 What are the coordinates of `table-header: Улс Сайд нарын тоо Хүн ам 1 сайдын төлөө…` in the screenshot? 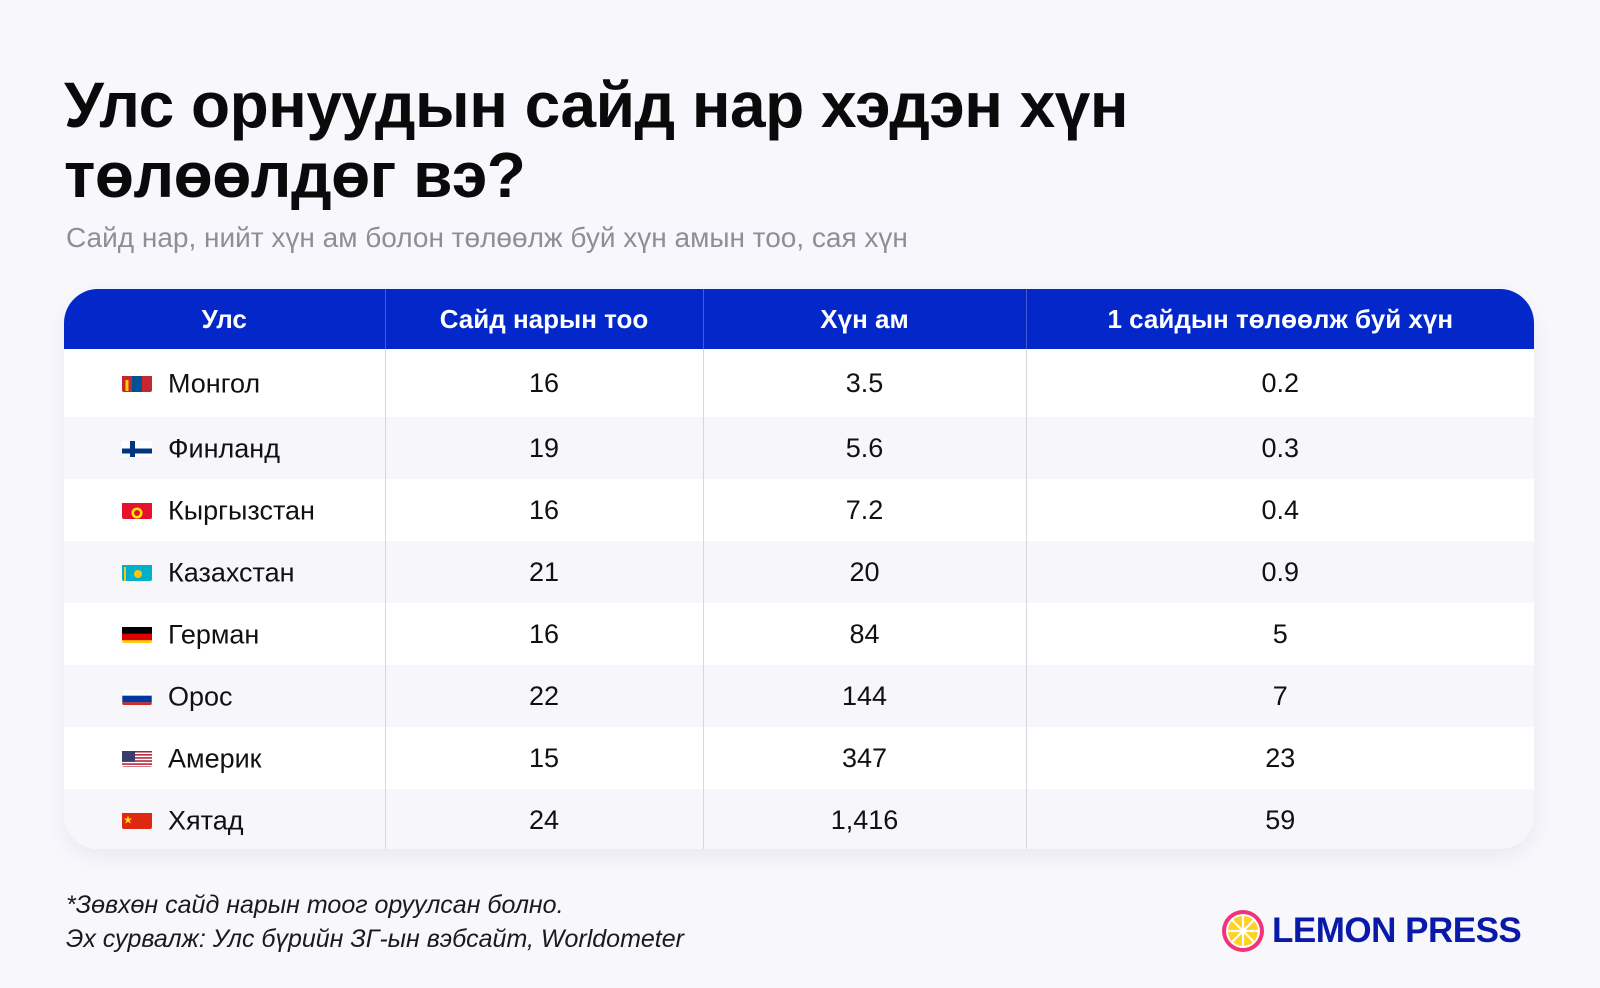 It's located at (799, 319).